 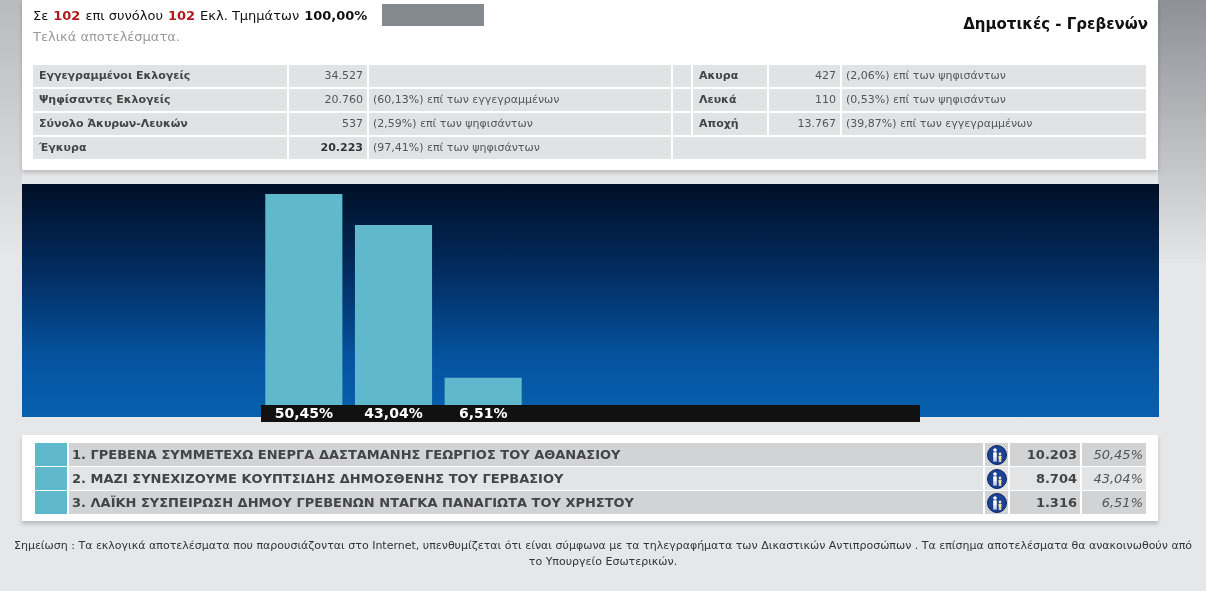 What do you see at coordinates (114, 75) in the screenshot?
I see `text: Εγγεγραμμένοι Εκλογείς` at bounding box center [114, 75].